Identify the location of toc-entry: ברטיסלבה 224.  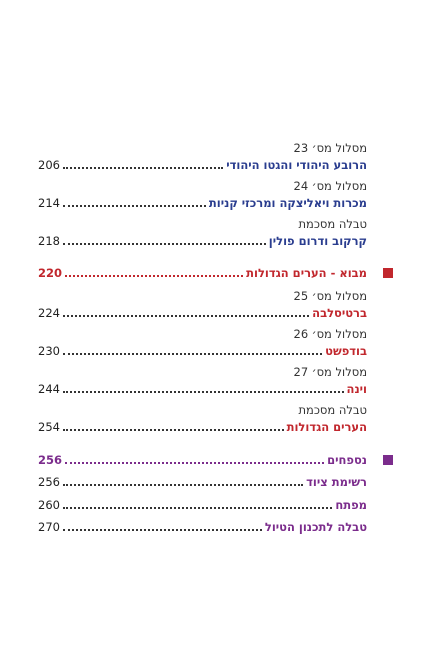
(202, 313).